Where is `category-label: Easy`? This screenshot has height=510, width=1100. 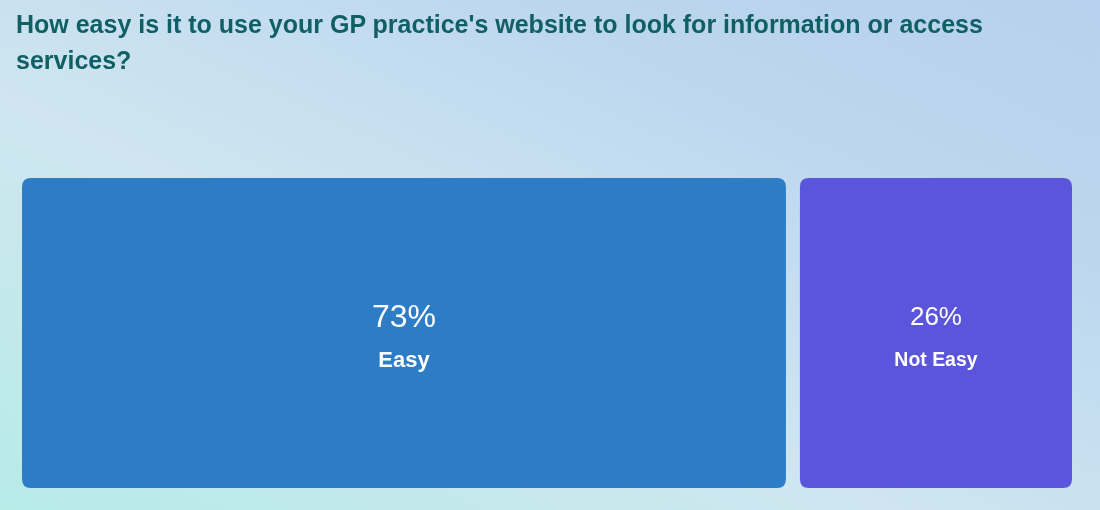
category-label: Easy is located at coordinates (404, 360).